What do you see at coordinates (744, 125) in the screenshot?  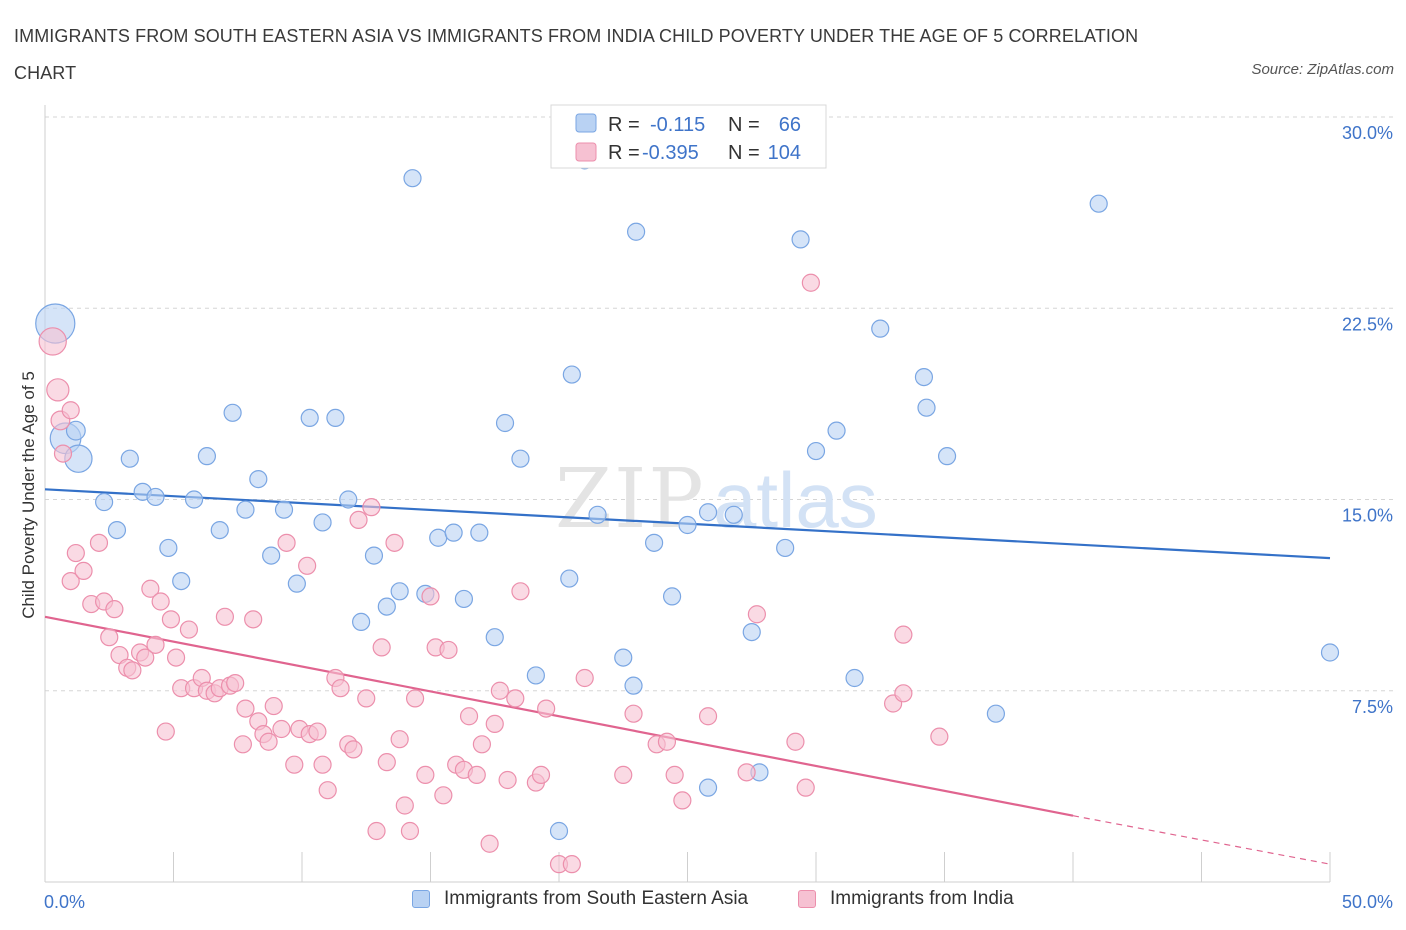 I see `legend-blue-n-label: N =` at bounding box center [744, 125].